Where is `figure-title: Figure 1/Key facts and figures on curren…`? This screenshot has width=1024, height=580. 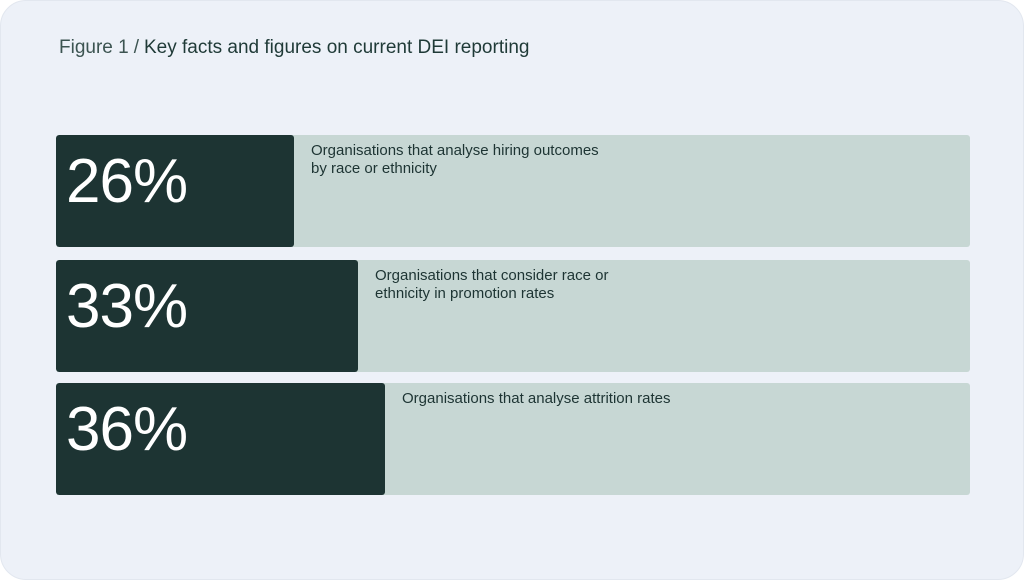
figure-title: Figure 1/Key facts and figures on curren… is located at coordinates (294, 48).